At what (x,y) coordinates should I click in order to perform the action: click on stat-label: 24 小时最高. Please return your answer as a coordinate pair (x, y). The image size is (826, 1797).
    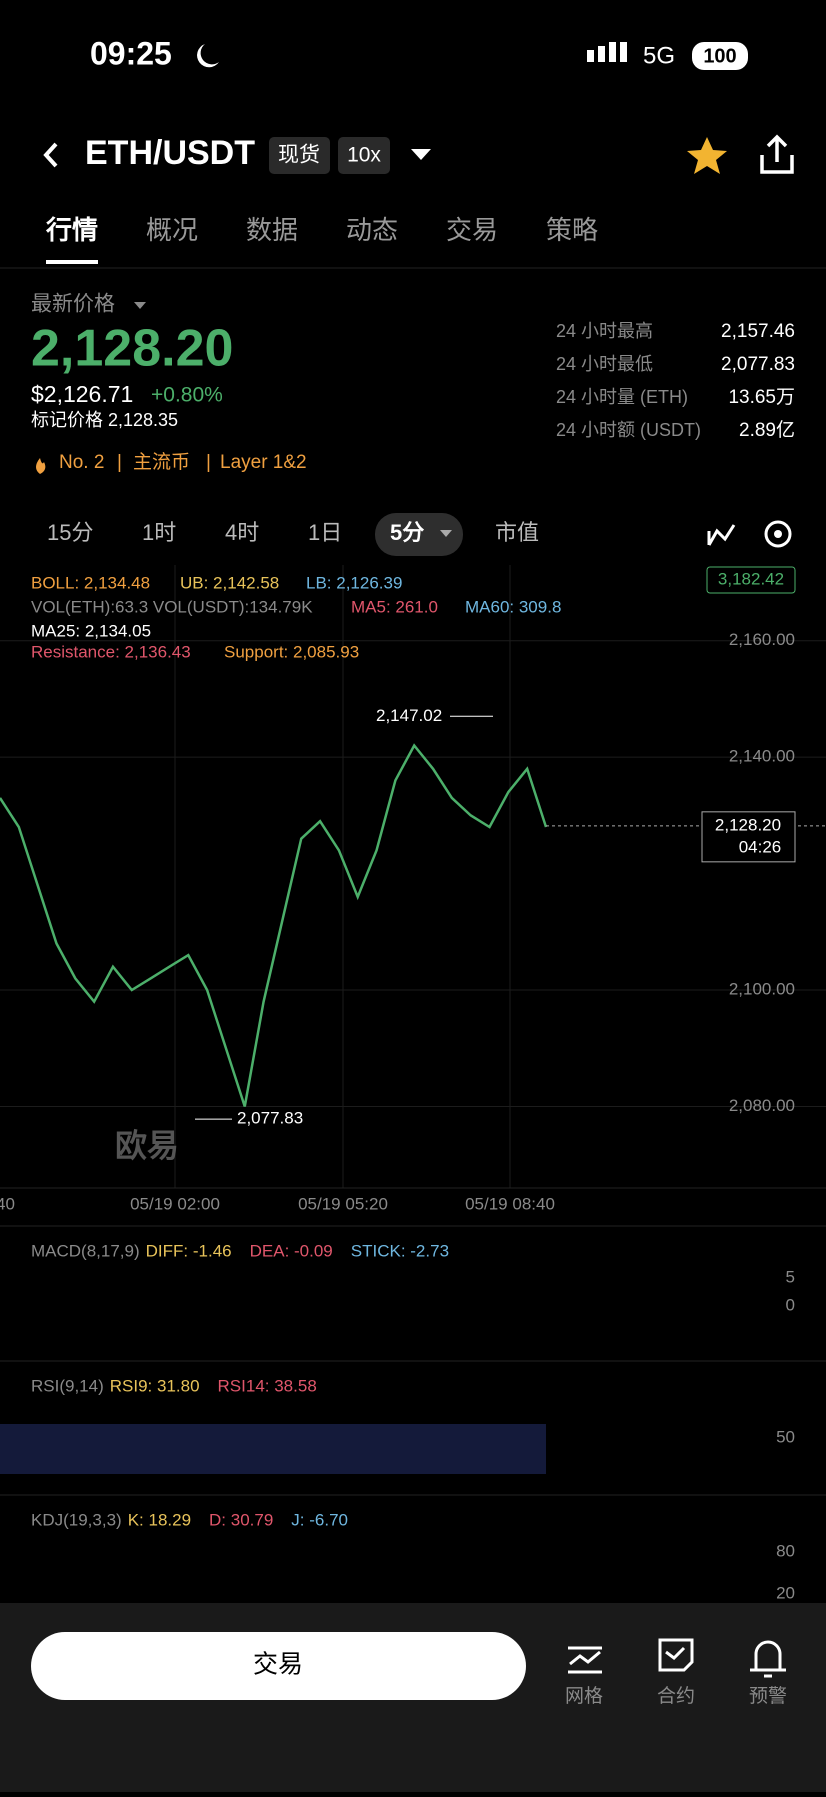
    Looking at the image, I should click on (604, 331).